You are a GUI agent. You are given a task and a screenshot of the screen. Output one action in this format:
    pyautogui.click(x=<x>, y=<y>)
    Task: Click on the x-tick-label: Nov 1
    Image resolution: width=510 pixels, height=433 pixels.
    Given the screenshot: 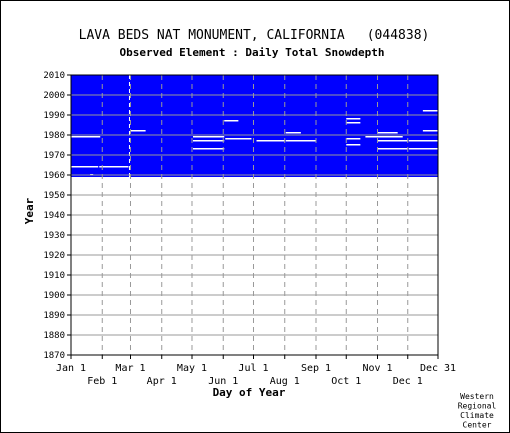 What is the action you would take?
    pyautogui.click(x=377, y=368)
    